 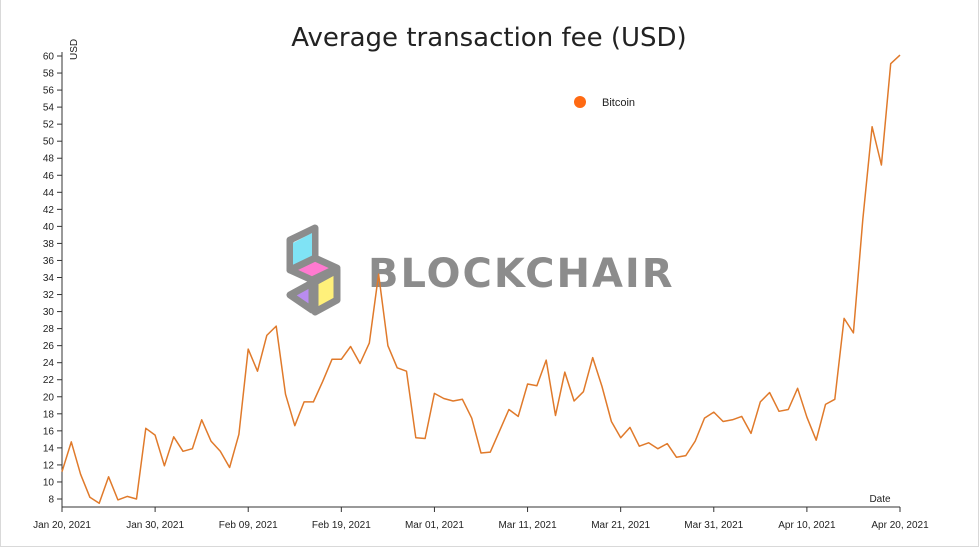 I want to click on y-tick-label: 24, so click(x=49, y=363).